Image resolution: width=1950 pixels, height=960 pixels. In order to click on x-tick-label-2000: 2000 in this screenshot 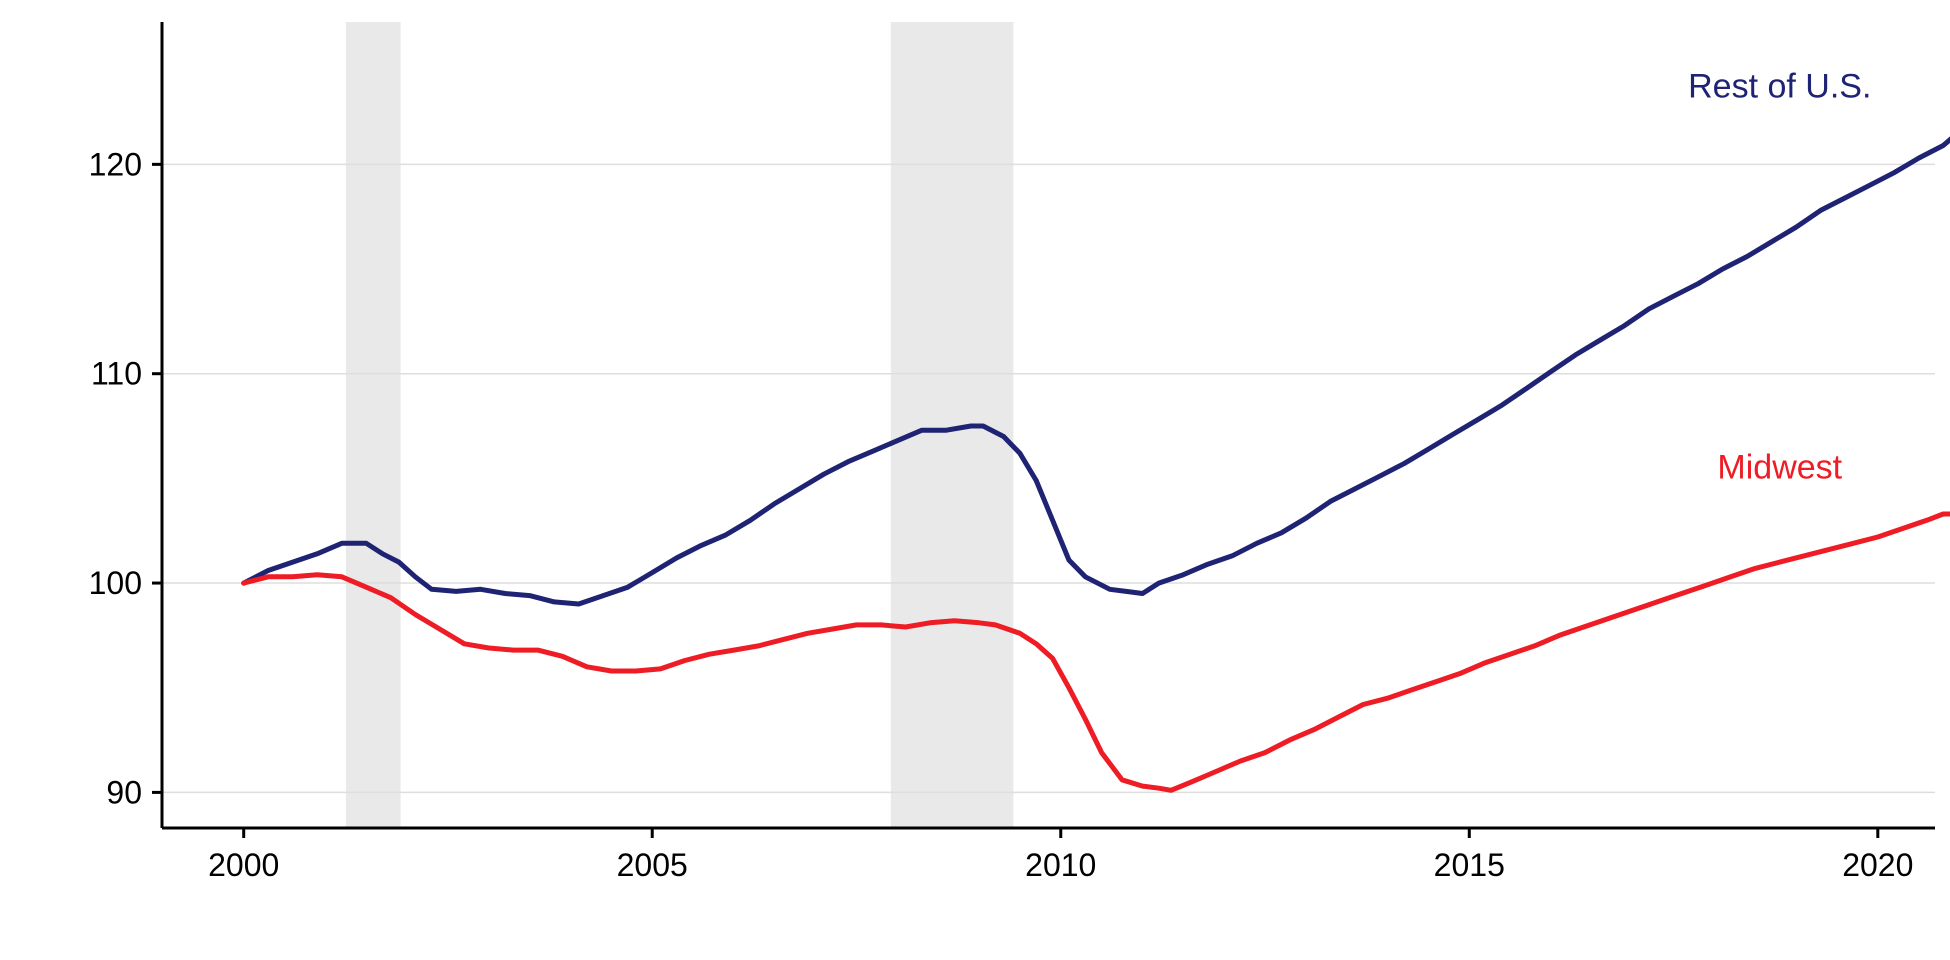, I will do `click(243, 865)`.